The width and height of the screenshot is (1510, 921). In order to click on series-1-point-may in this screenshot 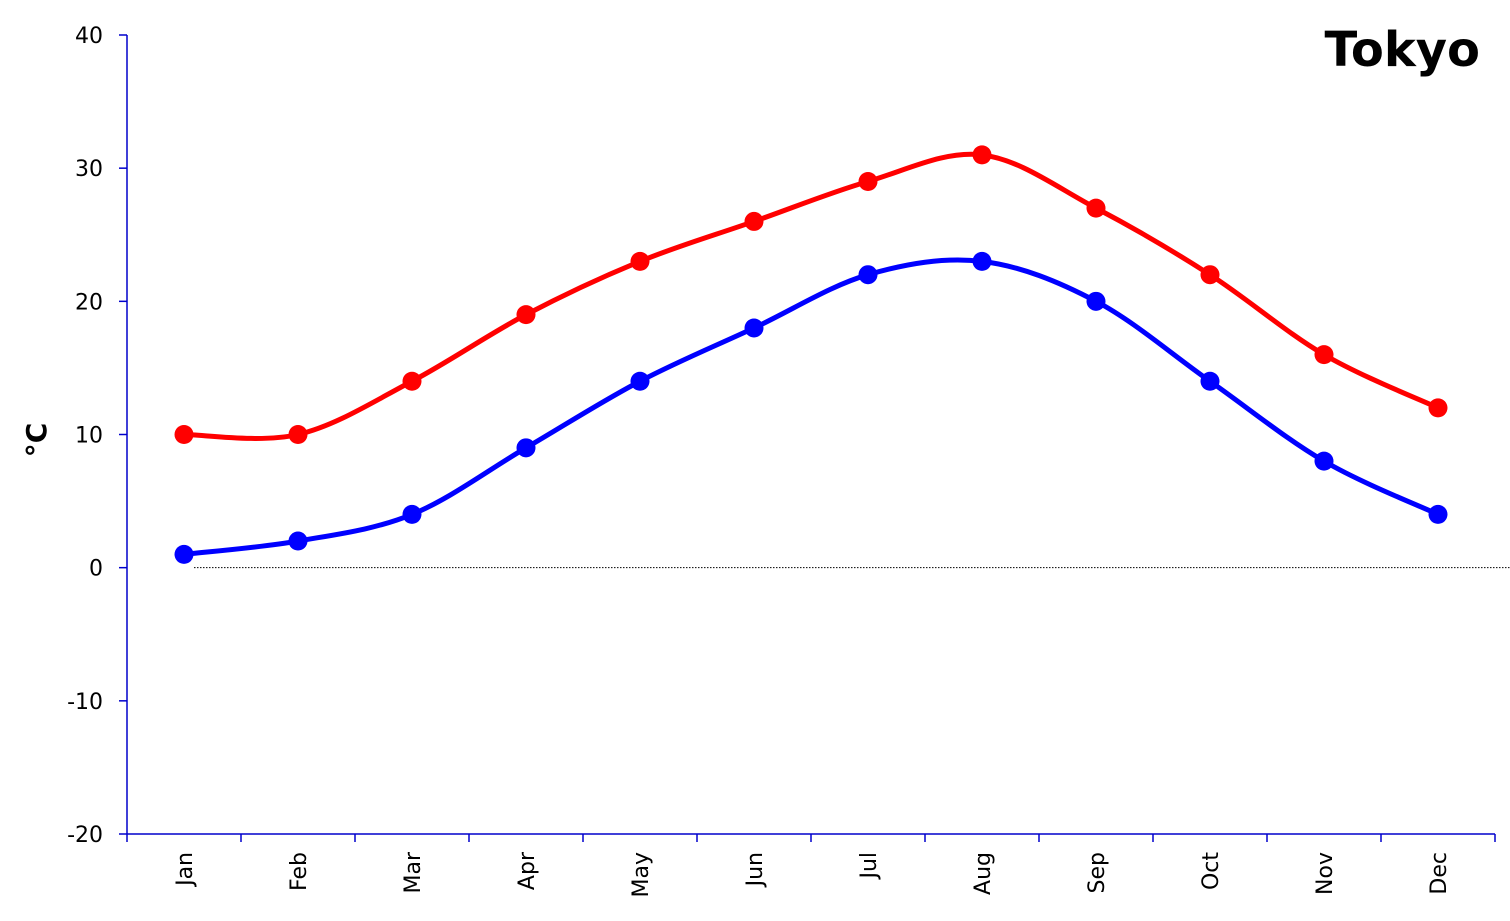, I will do `click(640, 381)`.